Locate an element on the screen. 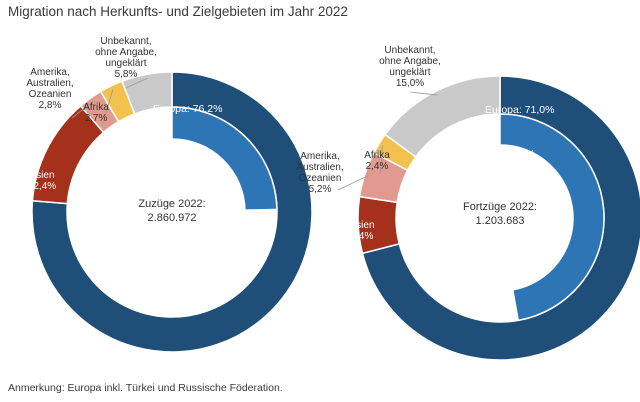  label-eu: EU: 24,6% is located at coordinates (178, 155).